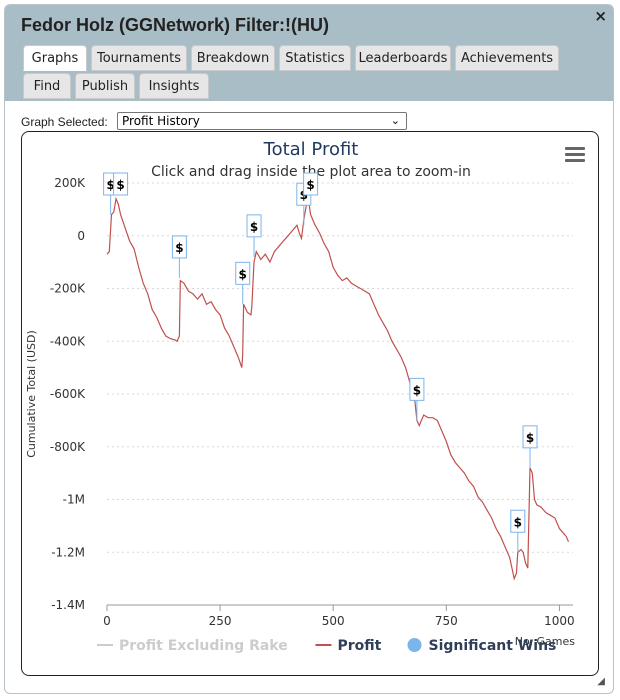 The width and height of the screenshot is (620, 700). Describe the element at coordinates (105, 86) in the screenshot. I see `tab-publish: Publish` at that location.